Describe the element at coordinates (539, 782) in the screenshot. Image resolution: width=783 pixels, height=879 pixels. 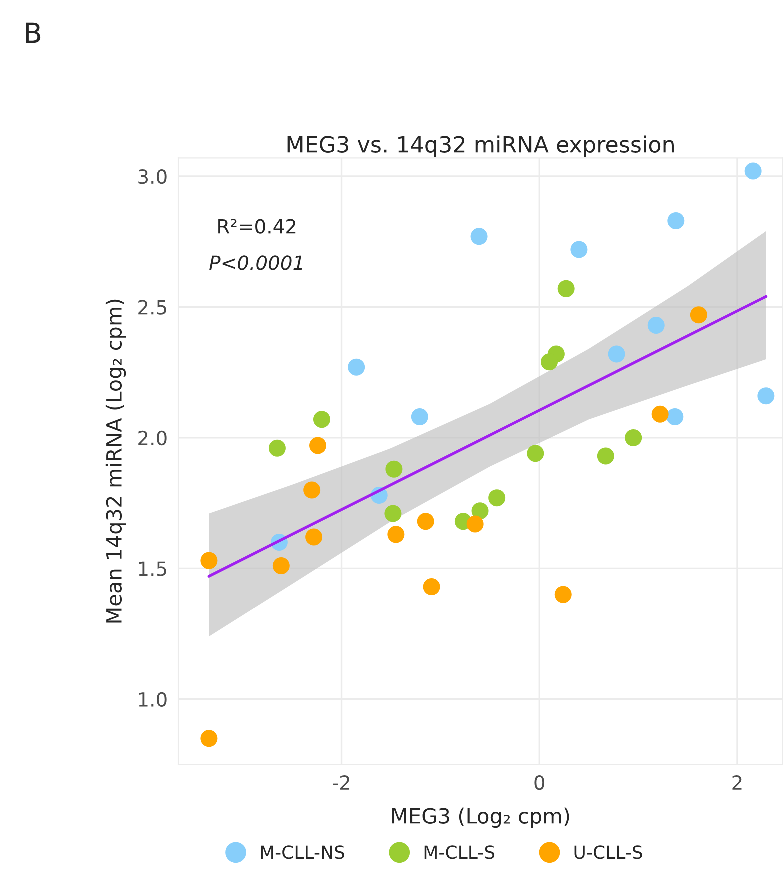
I see `x-tick-label: 0` at that location.